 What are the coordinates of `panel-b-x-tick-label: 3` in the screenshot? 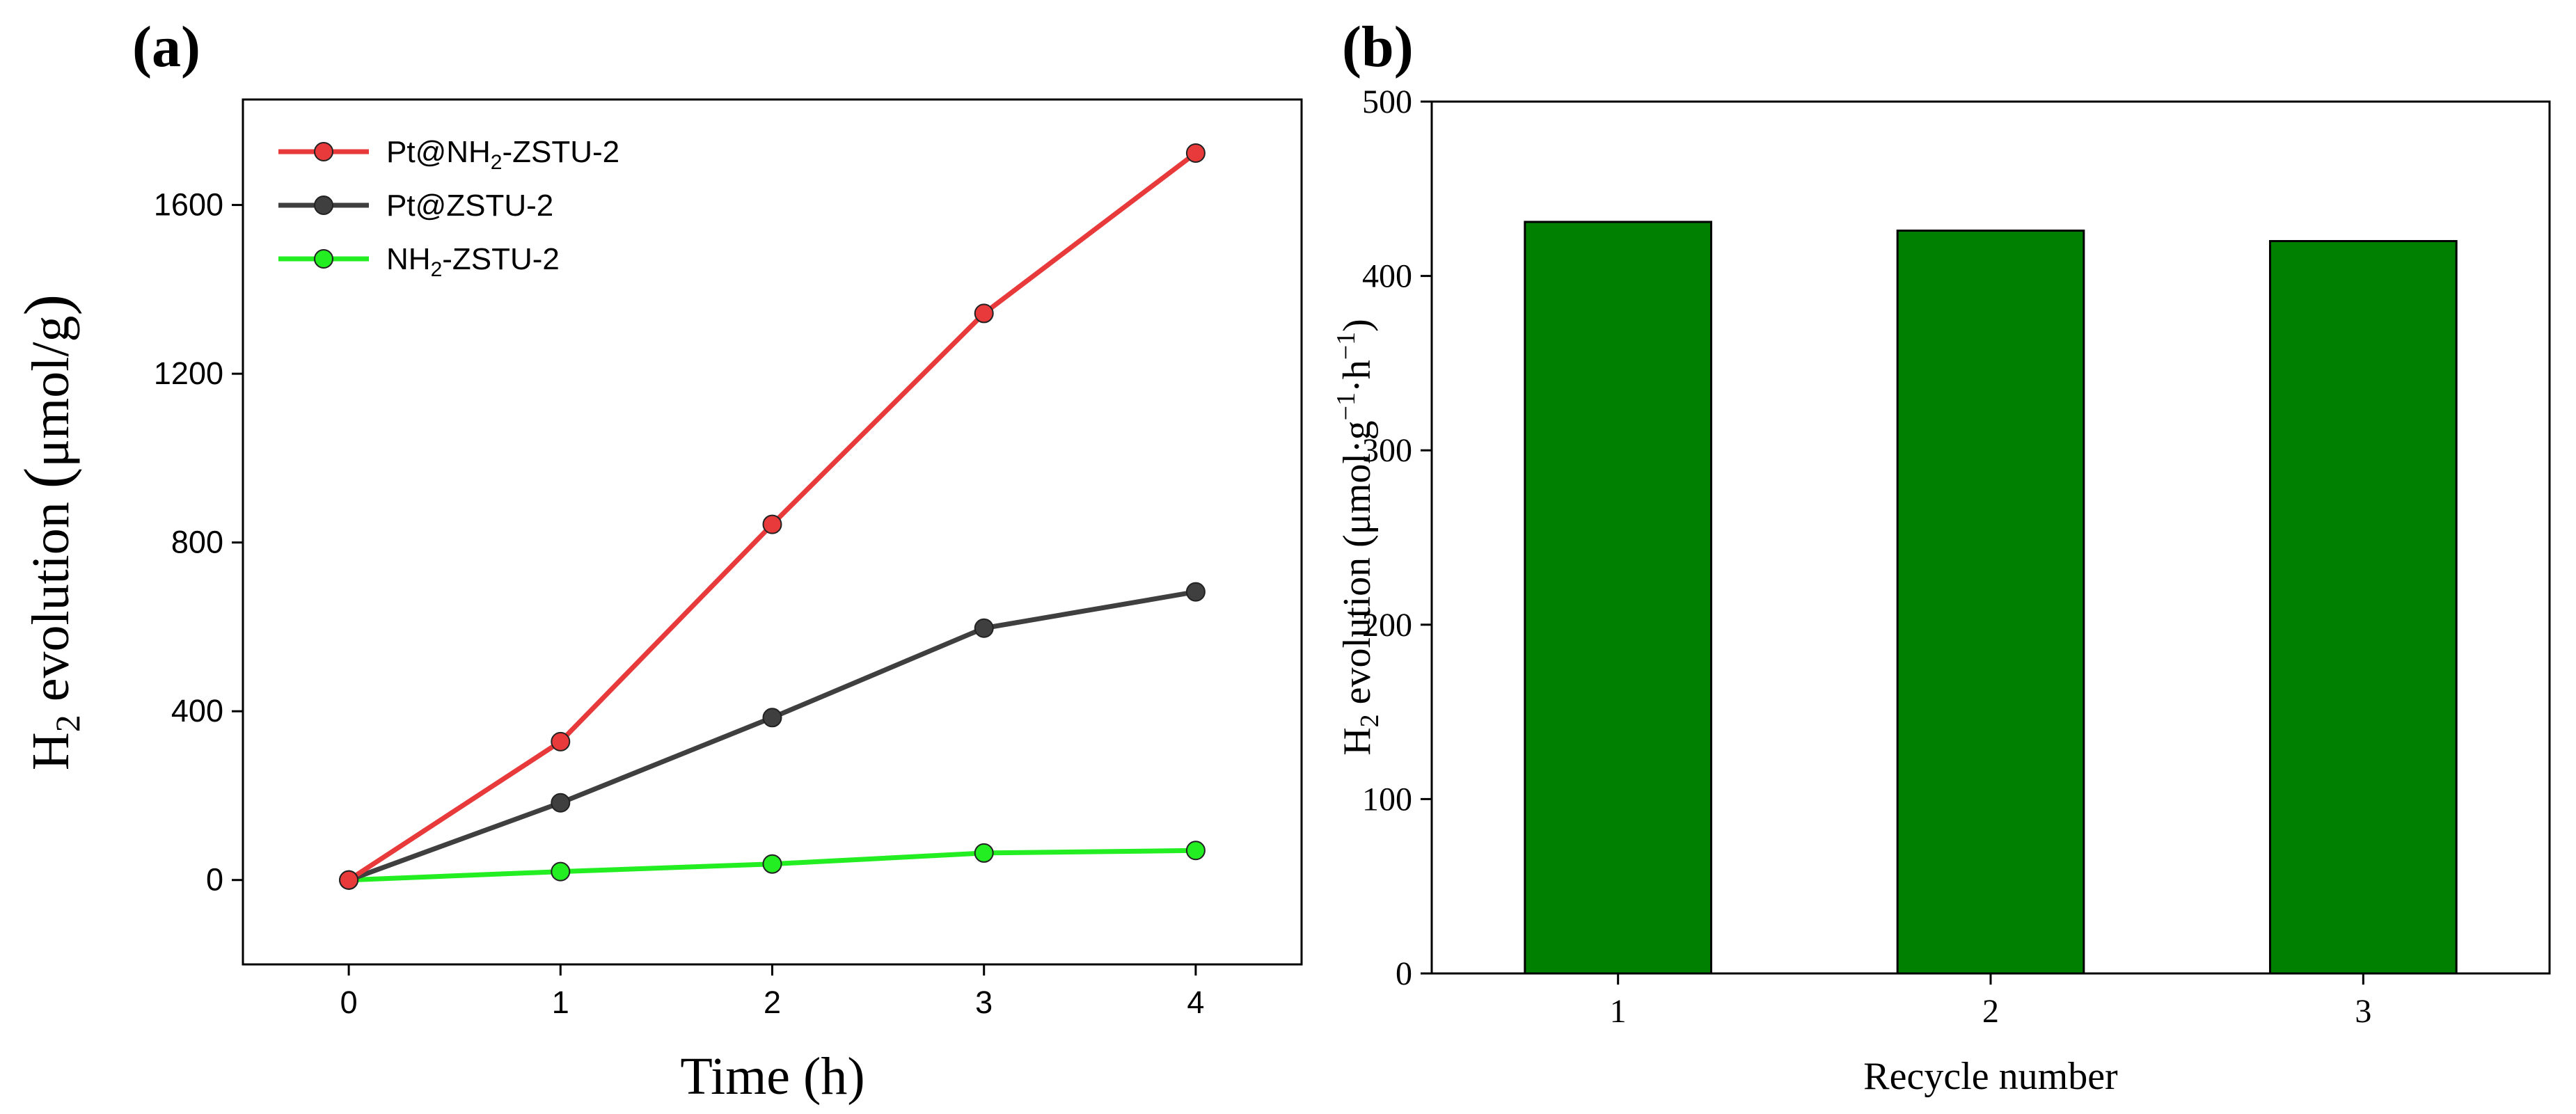 It's located at (2363, 1012).